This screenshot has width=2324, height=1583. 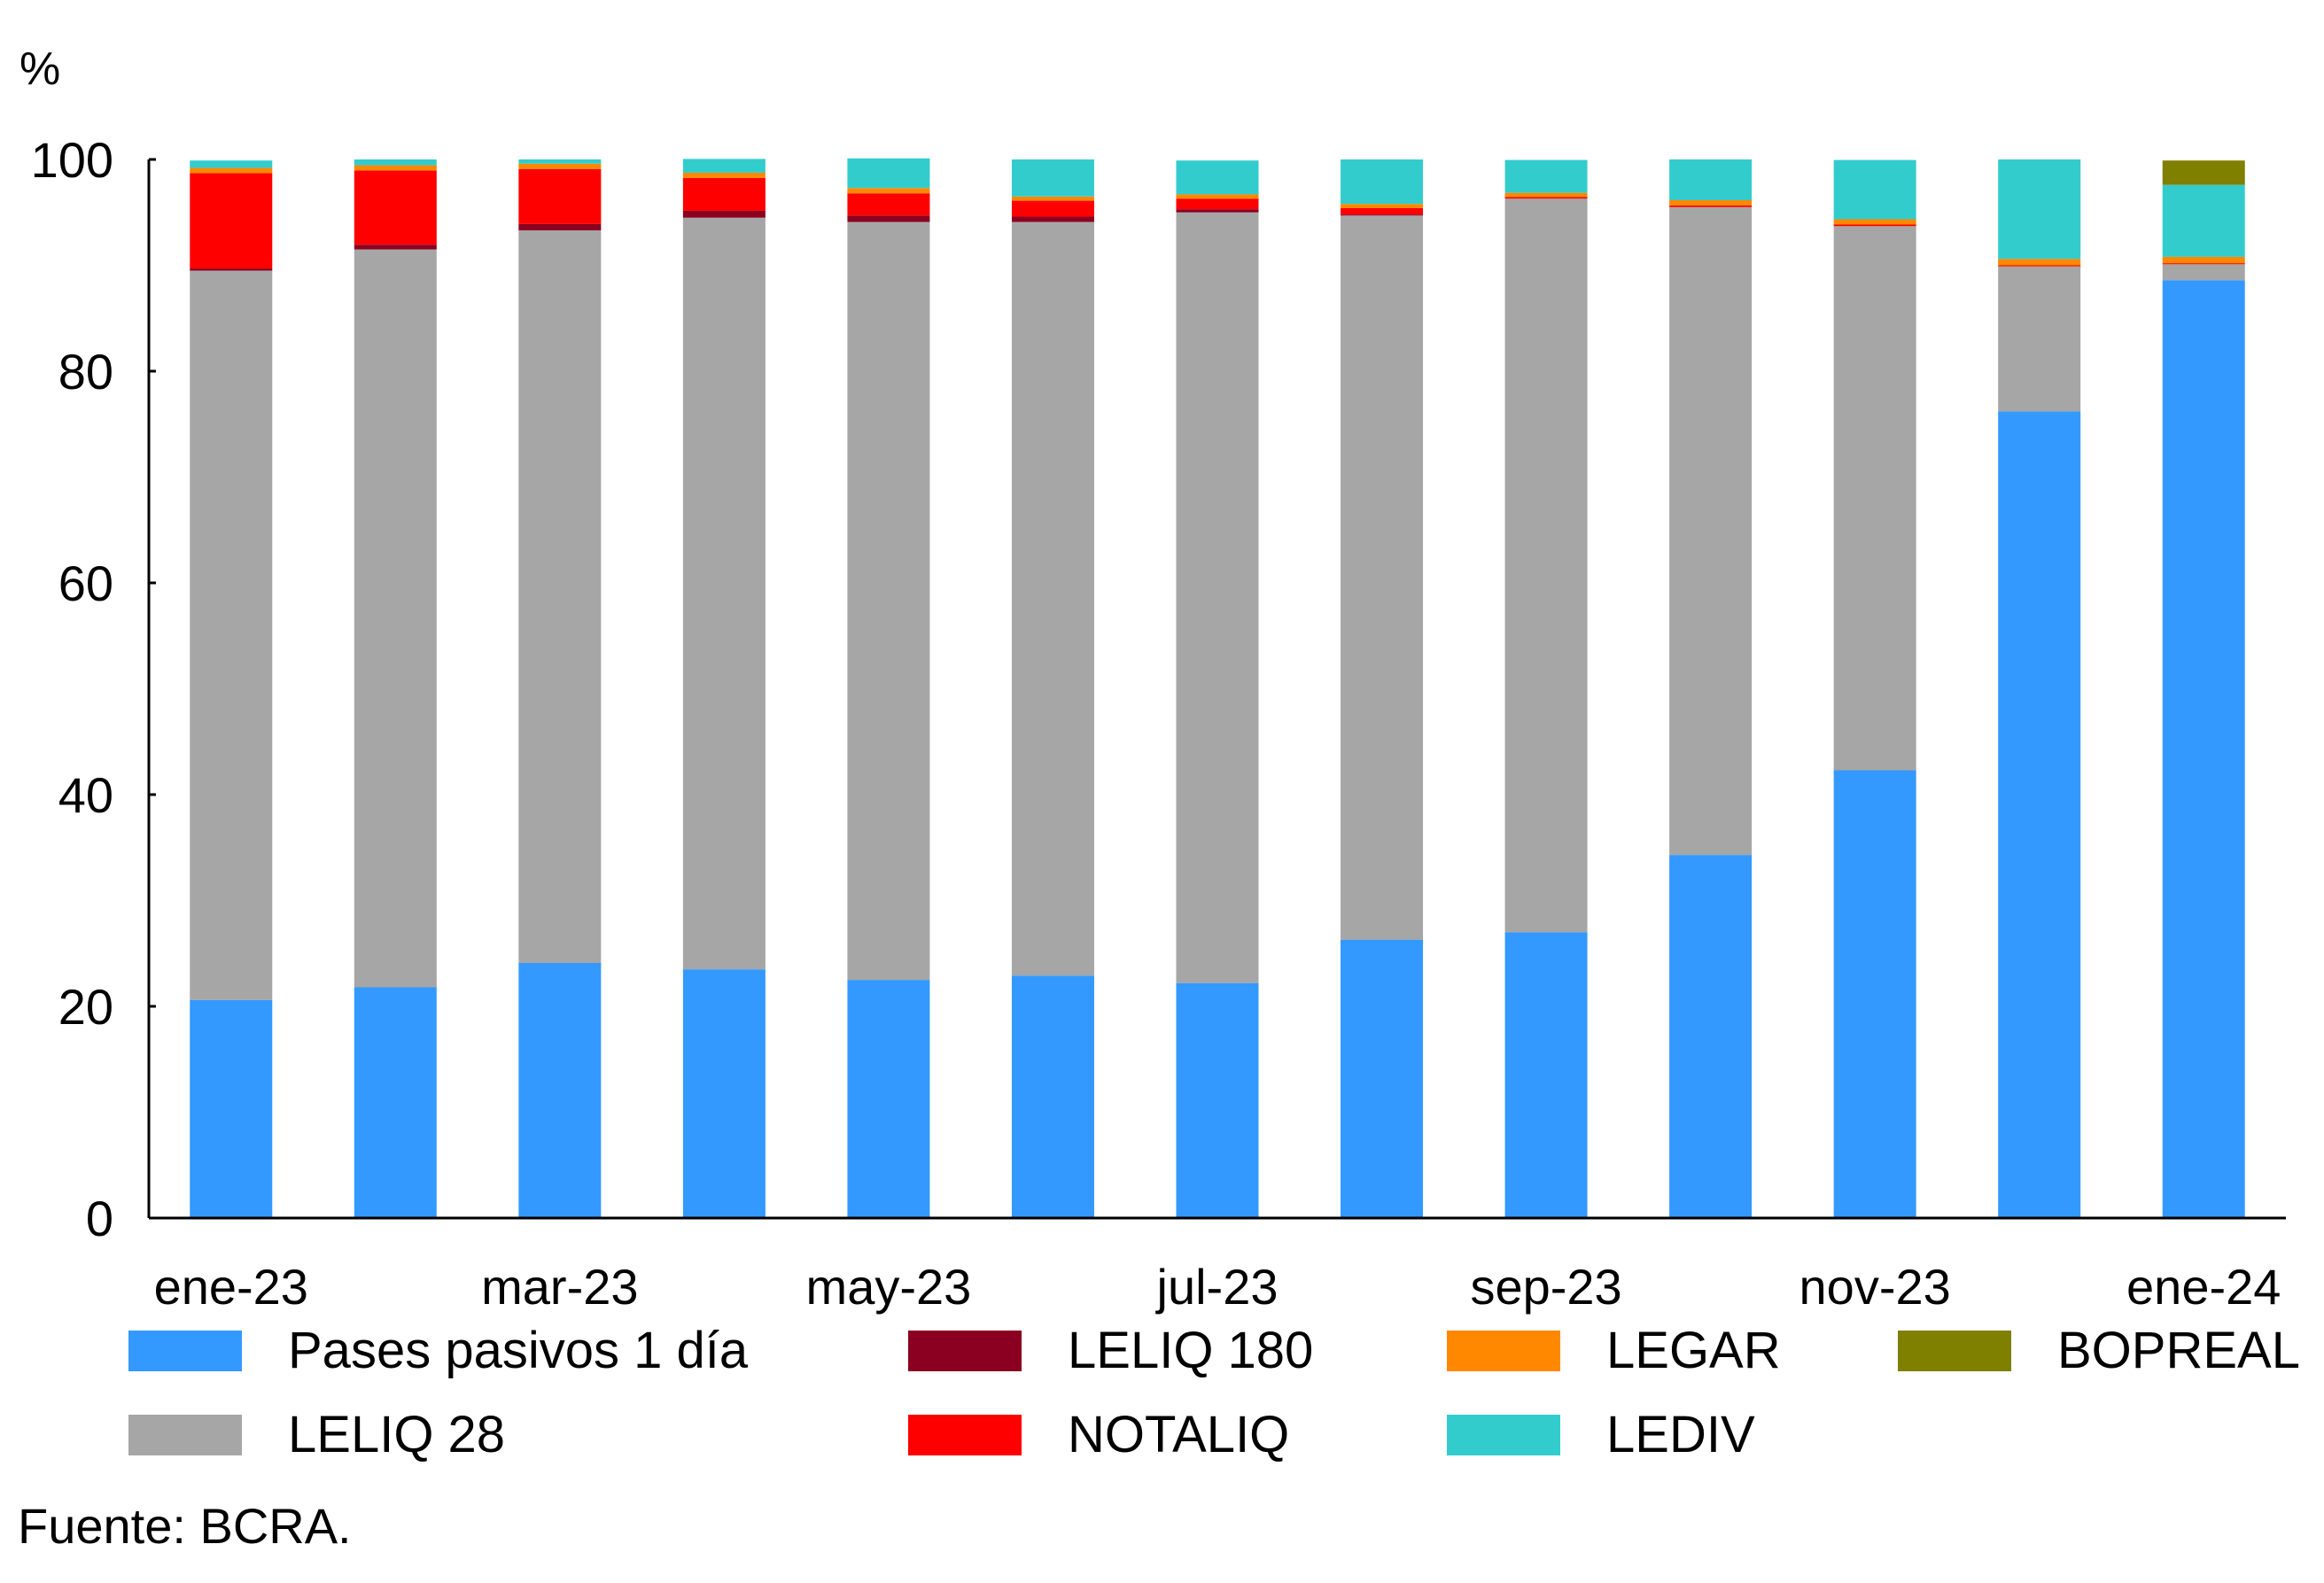 I want to click on legend-item-leliq180: LELIQ 180, so click(x=1110, y=1351).